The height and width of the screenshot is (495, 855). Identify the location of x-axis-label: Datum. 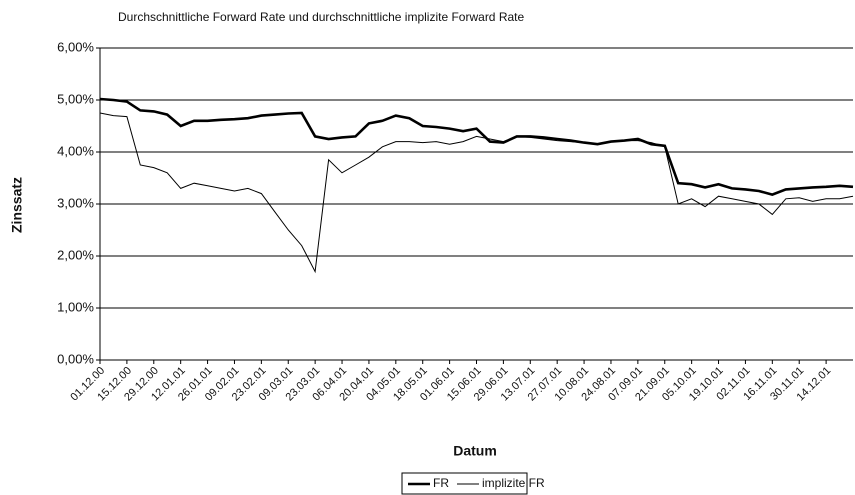
(475, 451).